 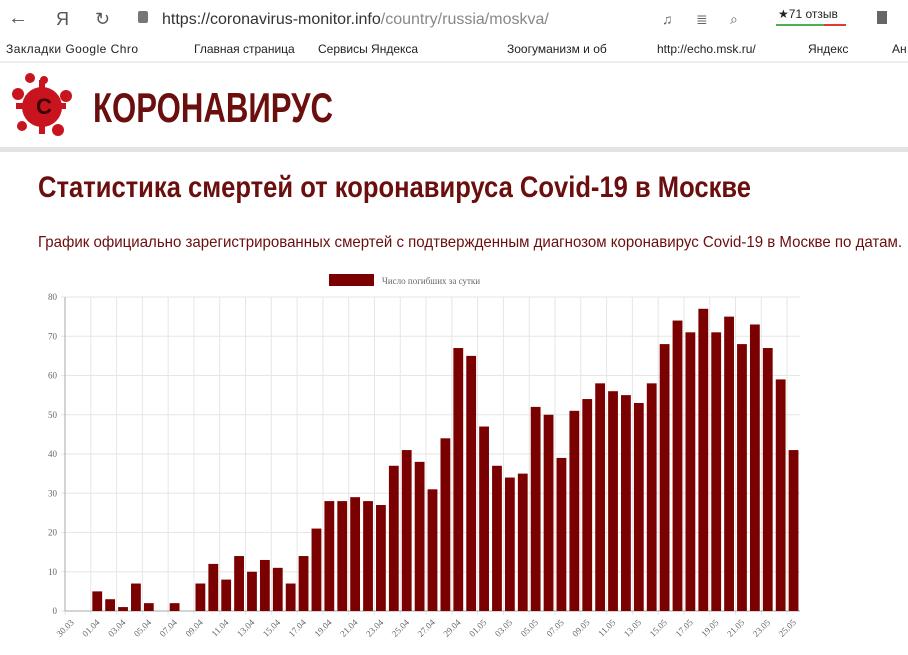 I want to click on lock-icon, so click(x=143, y=17).